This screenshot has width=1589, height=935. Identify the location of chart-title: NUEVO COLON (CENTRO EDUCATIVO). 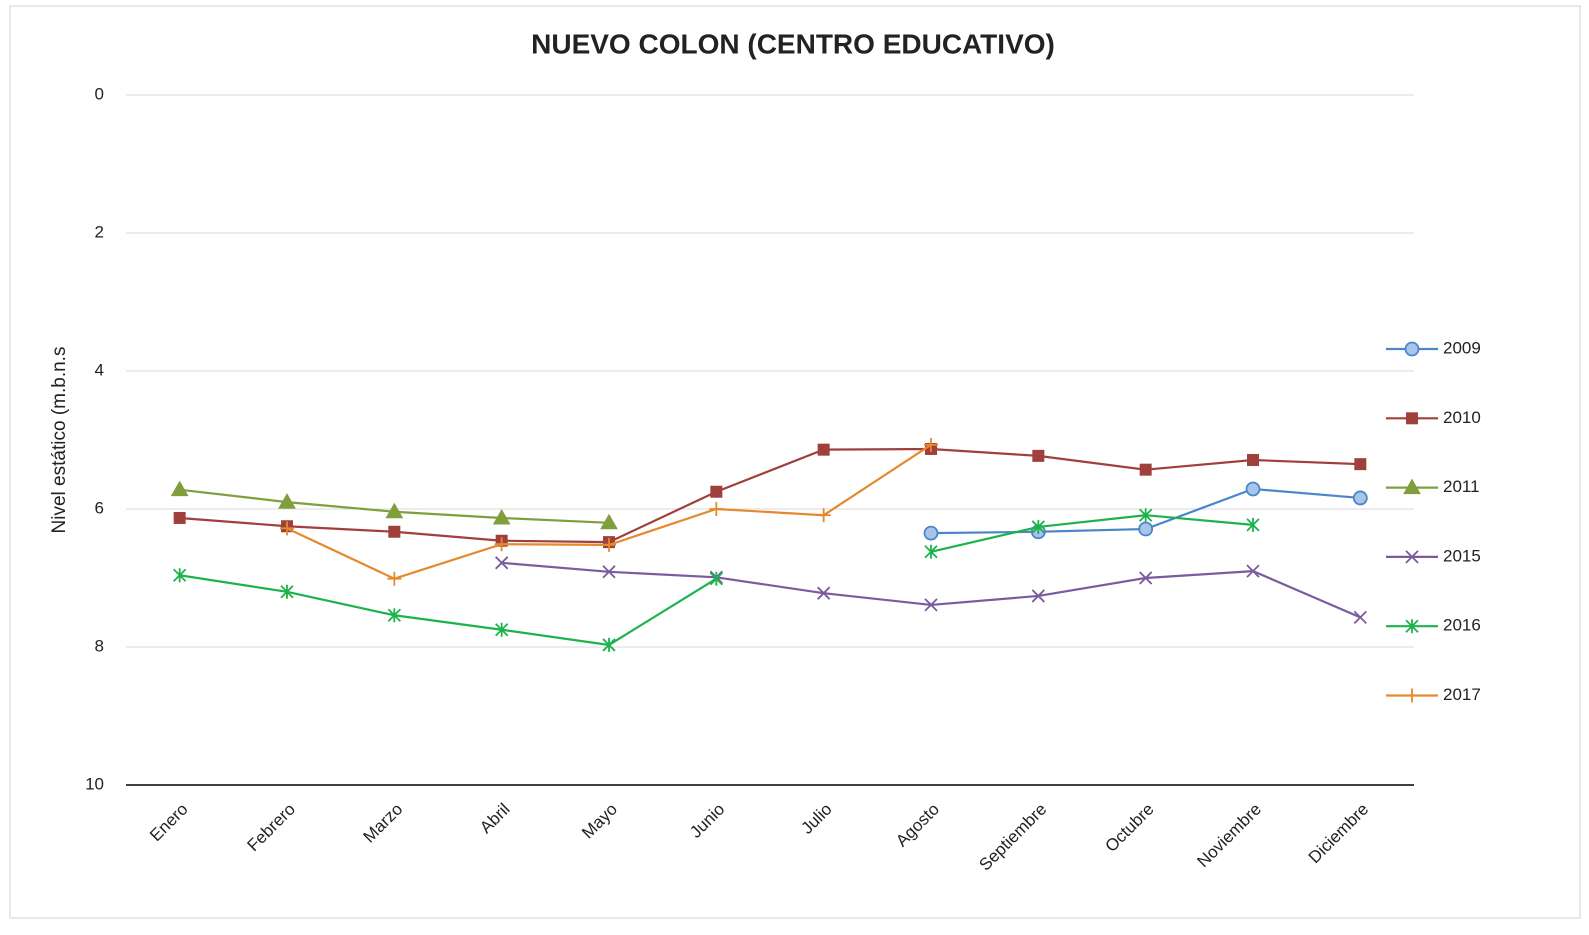
(793, 43).